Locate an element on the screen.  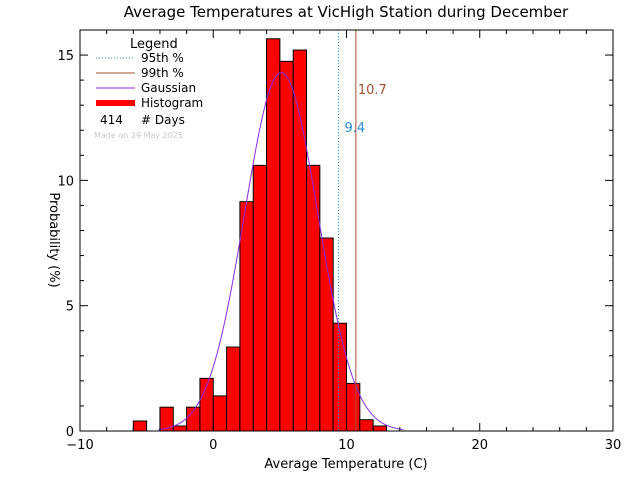
legend-item-label: 95th % is located at coordinates (162, 58).